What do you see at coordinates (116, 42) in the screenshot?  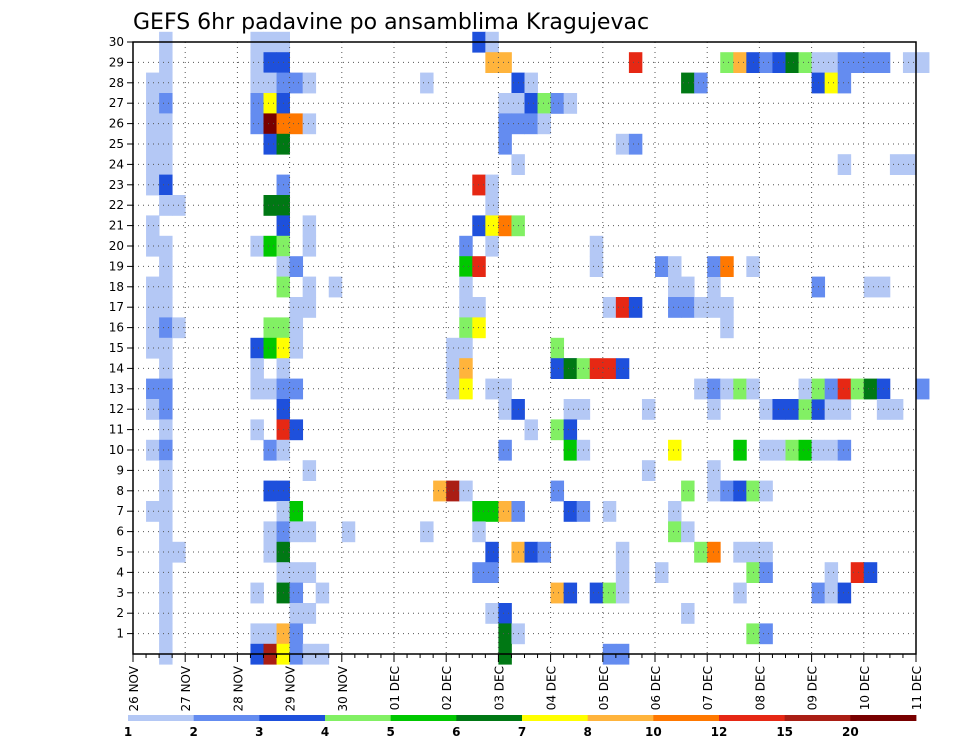 I see `y-tick-label: 30` at bounding box center [116, 42].